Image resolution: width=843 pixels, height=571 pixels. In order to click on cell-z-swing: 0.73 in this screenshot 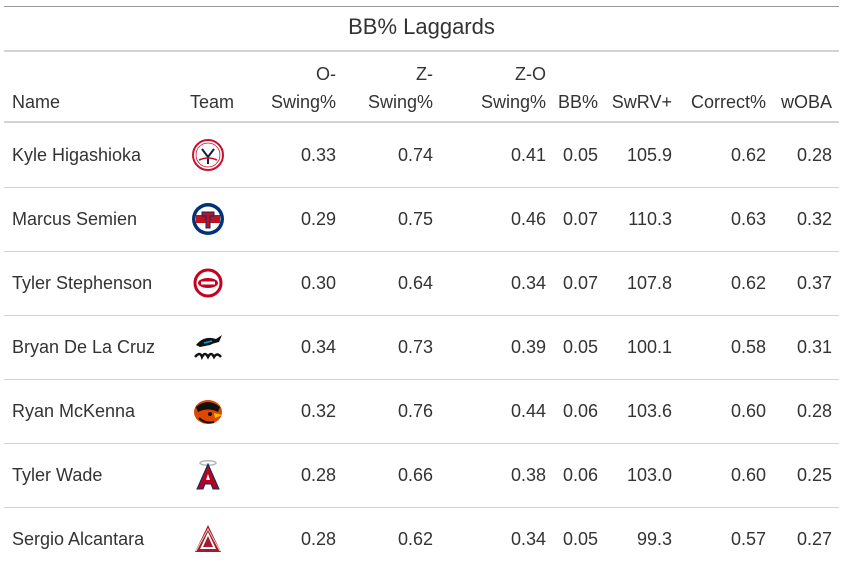, I will do `click(415, 347)`.